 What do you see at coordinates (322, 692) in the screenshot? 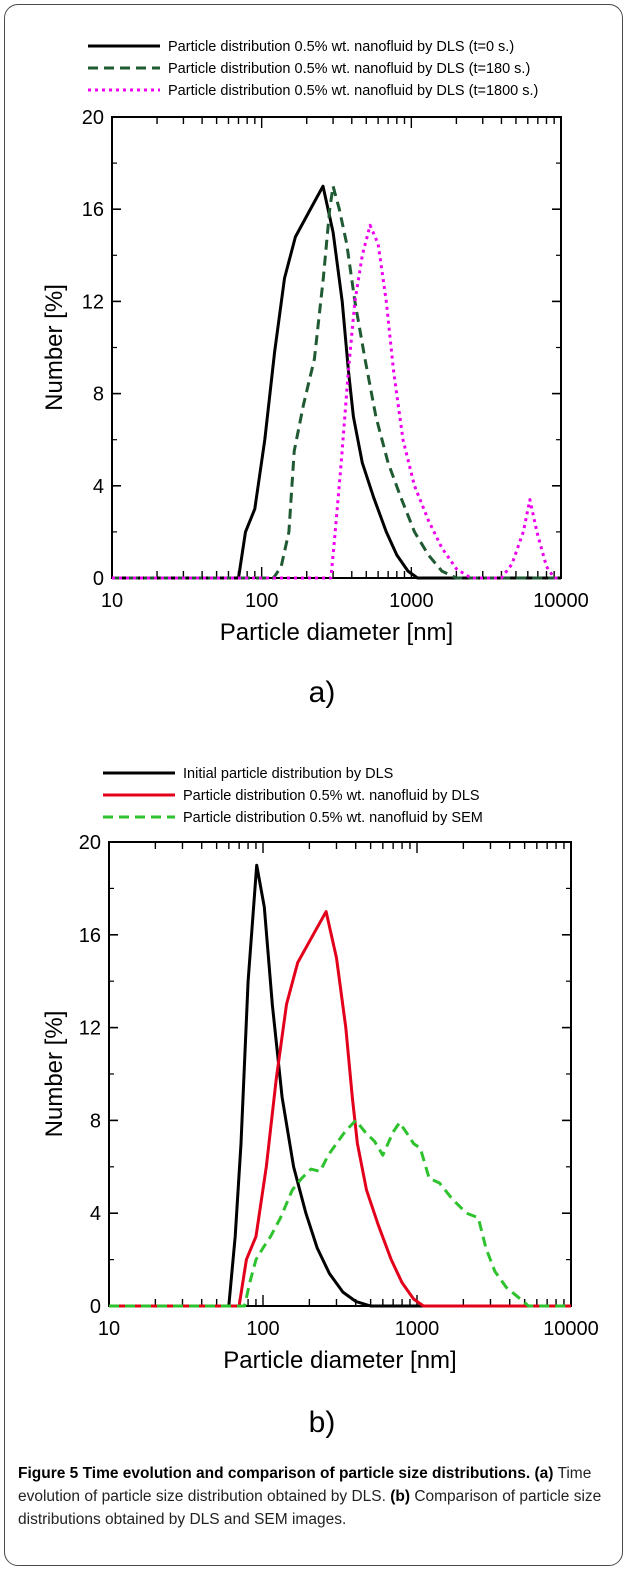
I see `panel-label: a)` at bounding box center [322, 692].